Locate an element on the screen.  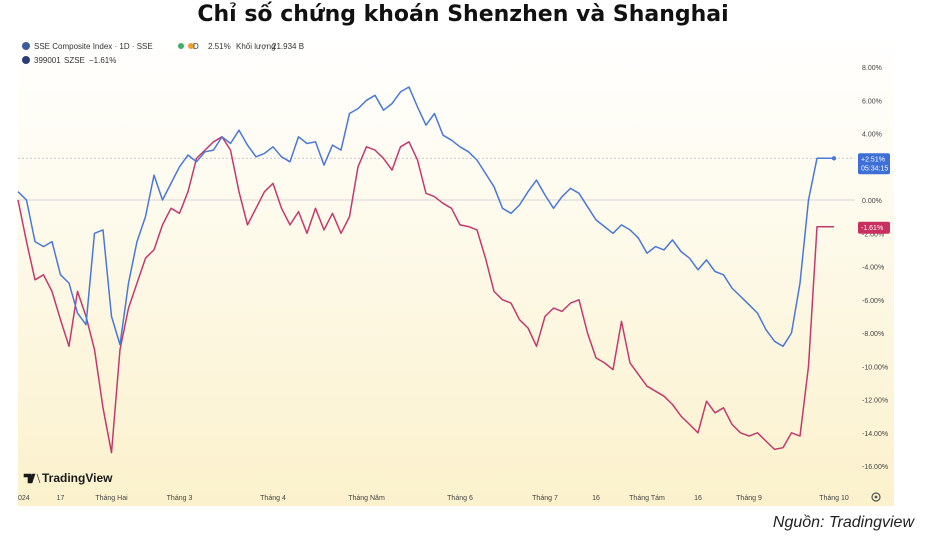
legend-szse-exchange: SZSE is located at coordinates (74, 60).